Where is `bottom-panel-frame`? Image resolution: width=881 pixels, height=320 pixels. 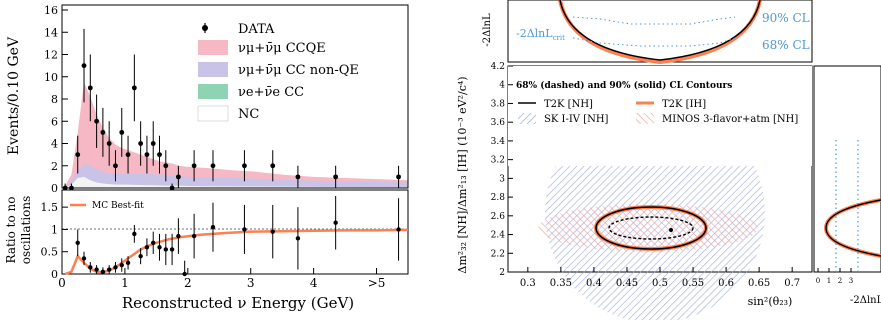 bottom-panel-frame is located at coordinates (235, 232).